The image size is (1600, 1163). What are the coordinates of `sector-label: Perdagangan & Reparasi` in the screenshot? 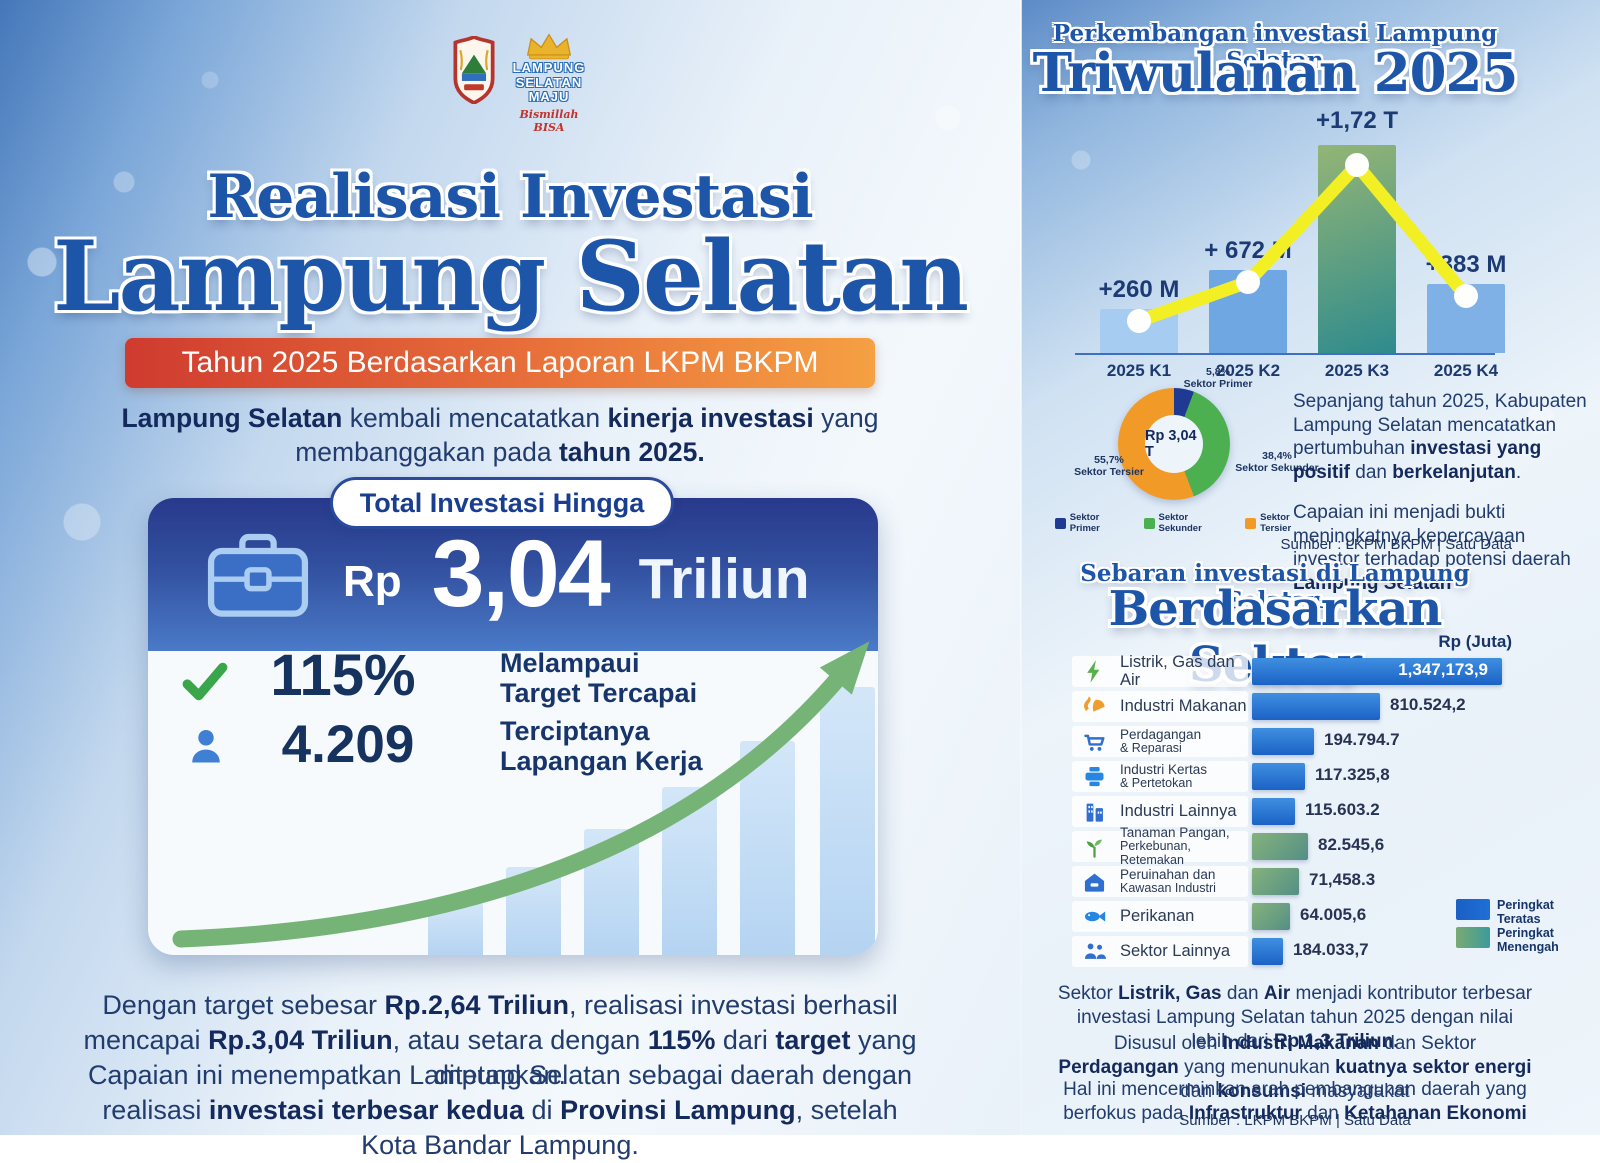 It's located at (1184, 741).